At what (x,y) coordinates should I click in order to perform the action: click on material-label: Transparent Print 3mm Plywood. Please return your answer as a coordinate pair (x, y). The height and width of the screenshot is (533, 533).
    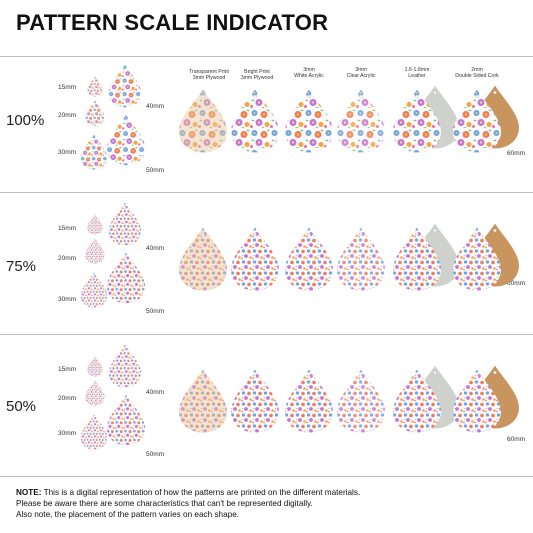
    Looking at the image, I should click on (209, 75).